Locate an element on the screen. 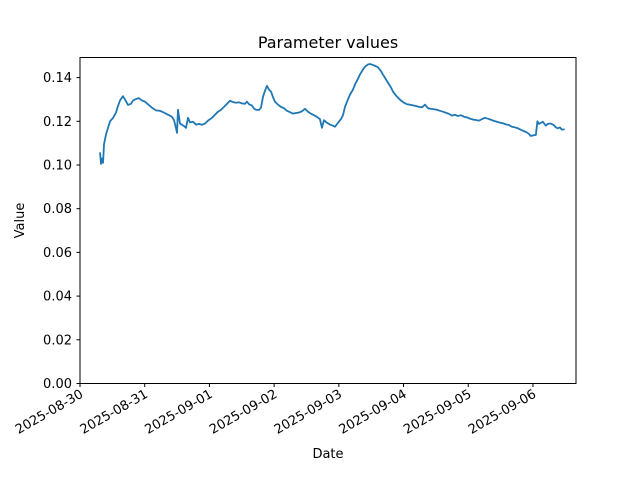 Image resolution: width=640 pixels, height=480 pixels. y-axis-ticks: 0.00 0.02 0.04 0.06 0.08 0.10 0.12 0.14 is located at coordinates (61, 231).